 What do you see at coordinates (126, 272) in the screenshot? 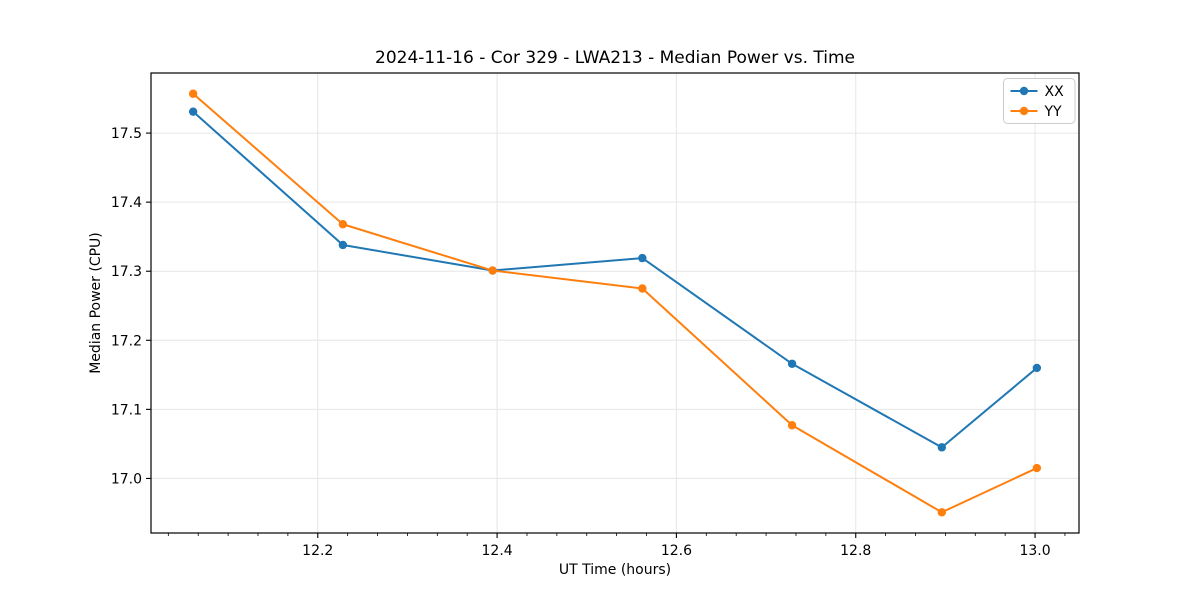
I see `y-tick-label: 17.3` at bounding box center [126, 272].